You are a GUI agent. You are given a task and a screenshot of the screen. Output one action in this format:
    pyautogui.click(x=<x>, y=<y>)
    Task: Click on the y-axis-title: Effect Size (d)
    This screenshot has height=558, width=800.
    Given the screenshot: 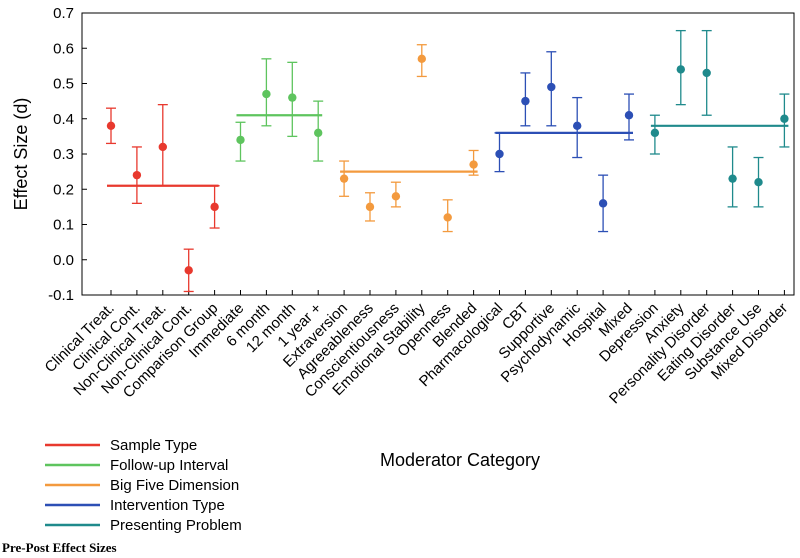 What is the action you would take?
    pyautogui.click(x=21, y=154)
    